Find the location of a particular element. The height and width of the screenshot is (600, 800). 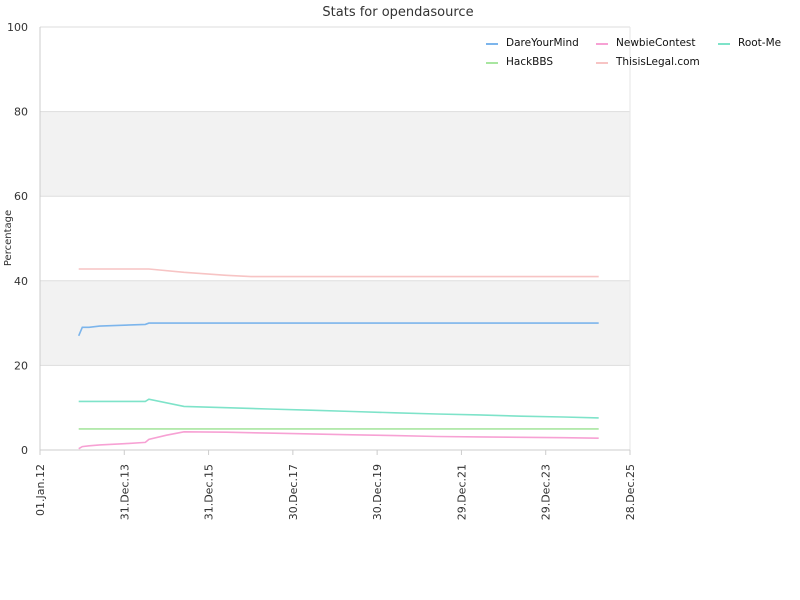

y-tick-label: 80 is located at coordinates (21, 112).